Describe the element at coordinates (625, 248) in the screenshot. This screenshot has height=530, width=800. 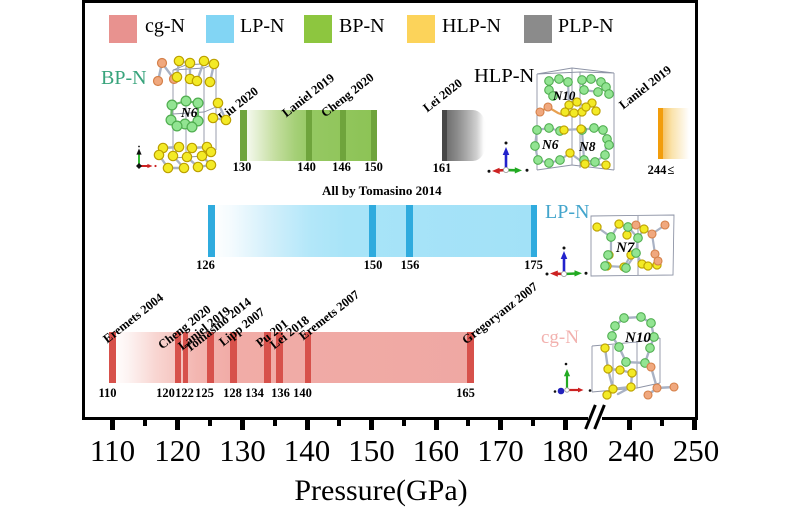
I see `svg-text: N7` at that location.